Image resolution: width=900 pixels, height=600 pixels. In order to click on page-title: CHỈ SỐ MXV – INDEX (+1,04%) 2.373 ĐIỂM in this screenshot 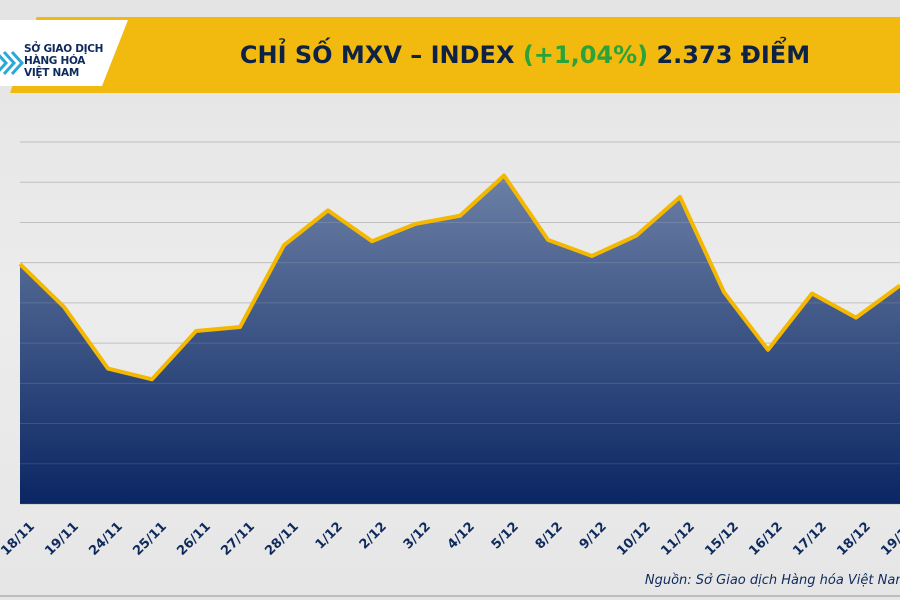, I will do `click(525, 55)`.